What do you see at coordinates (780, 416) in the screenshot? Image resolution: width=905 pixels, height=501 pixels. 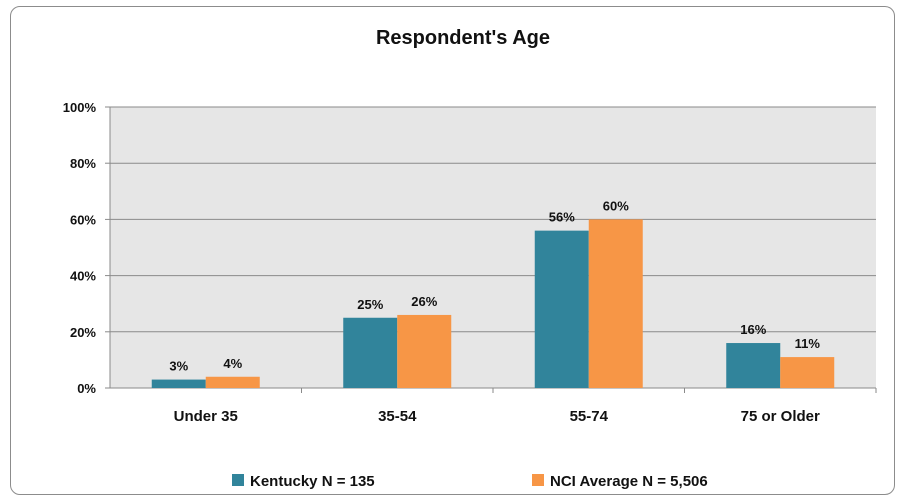 I see `x-category-label: 75 or Older` at bounding box center [780, 416].